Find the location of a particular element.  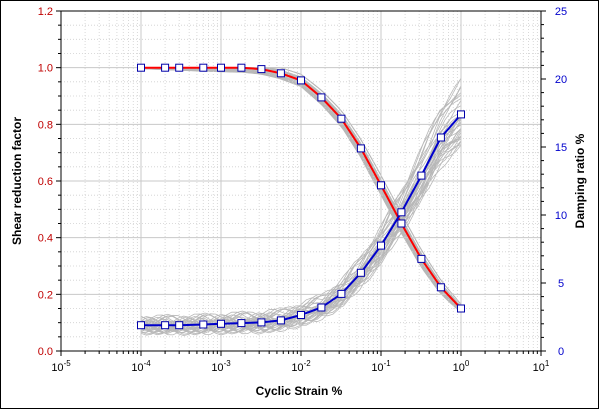

x-tick-label: 10⁻³ is located at coordinates (221, 366).